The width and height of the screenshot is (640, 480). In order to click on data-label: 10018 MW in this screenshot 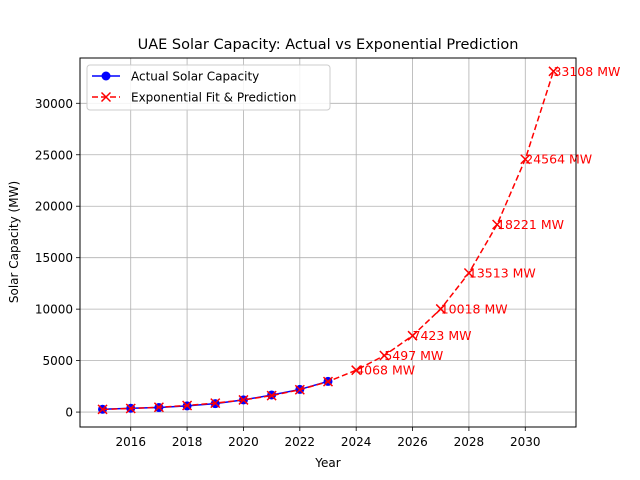, I will do `click(474, 308)`.